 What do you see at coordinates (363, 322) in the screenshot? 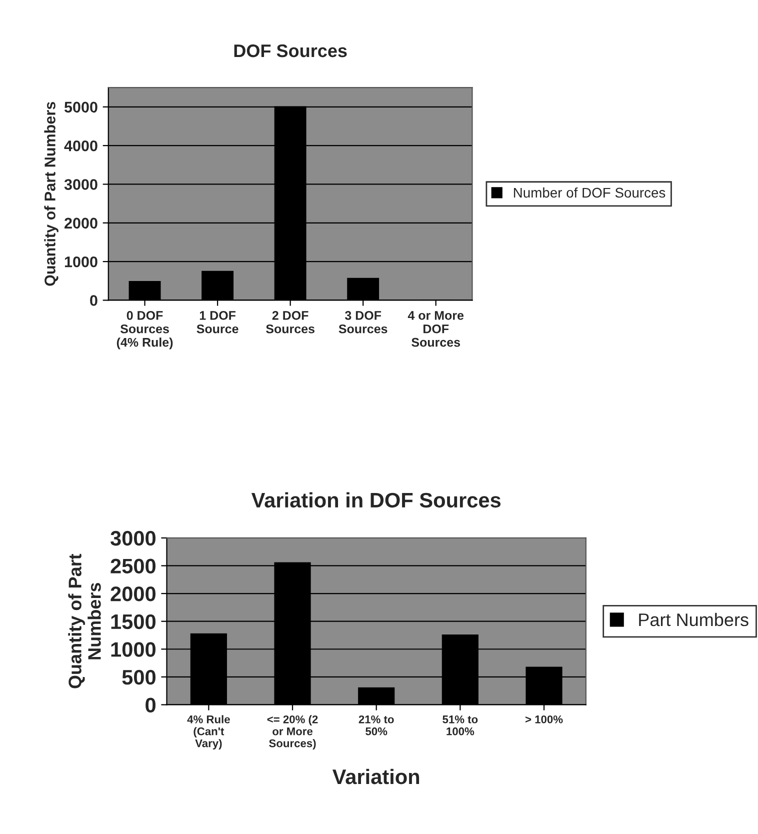
I see `x-tick-label: 3 DOF Sources` at bounding box center [363, 322].